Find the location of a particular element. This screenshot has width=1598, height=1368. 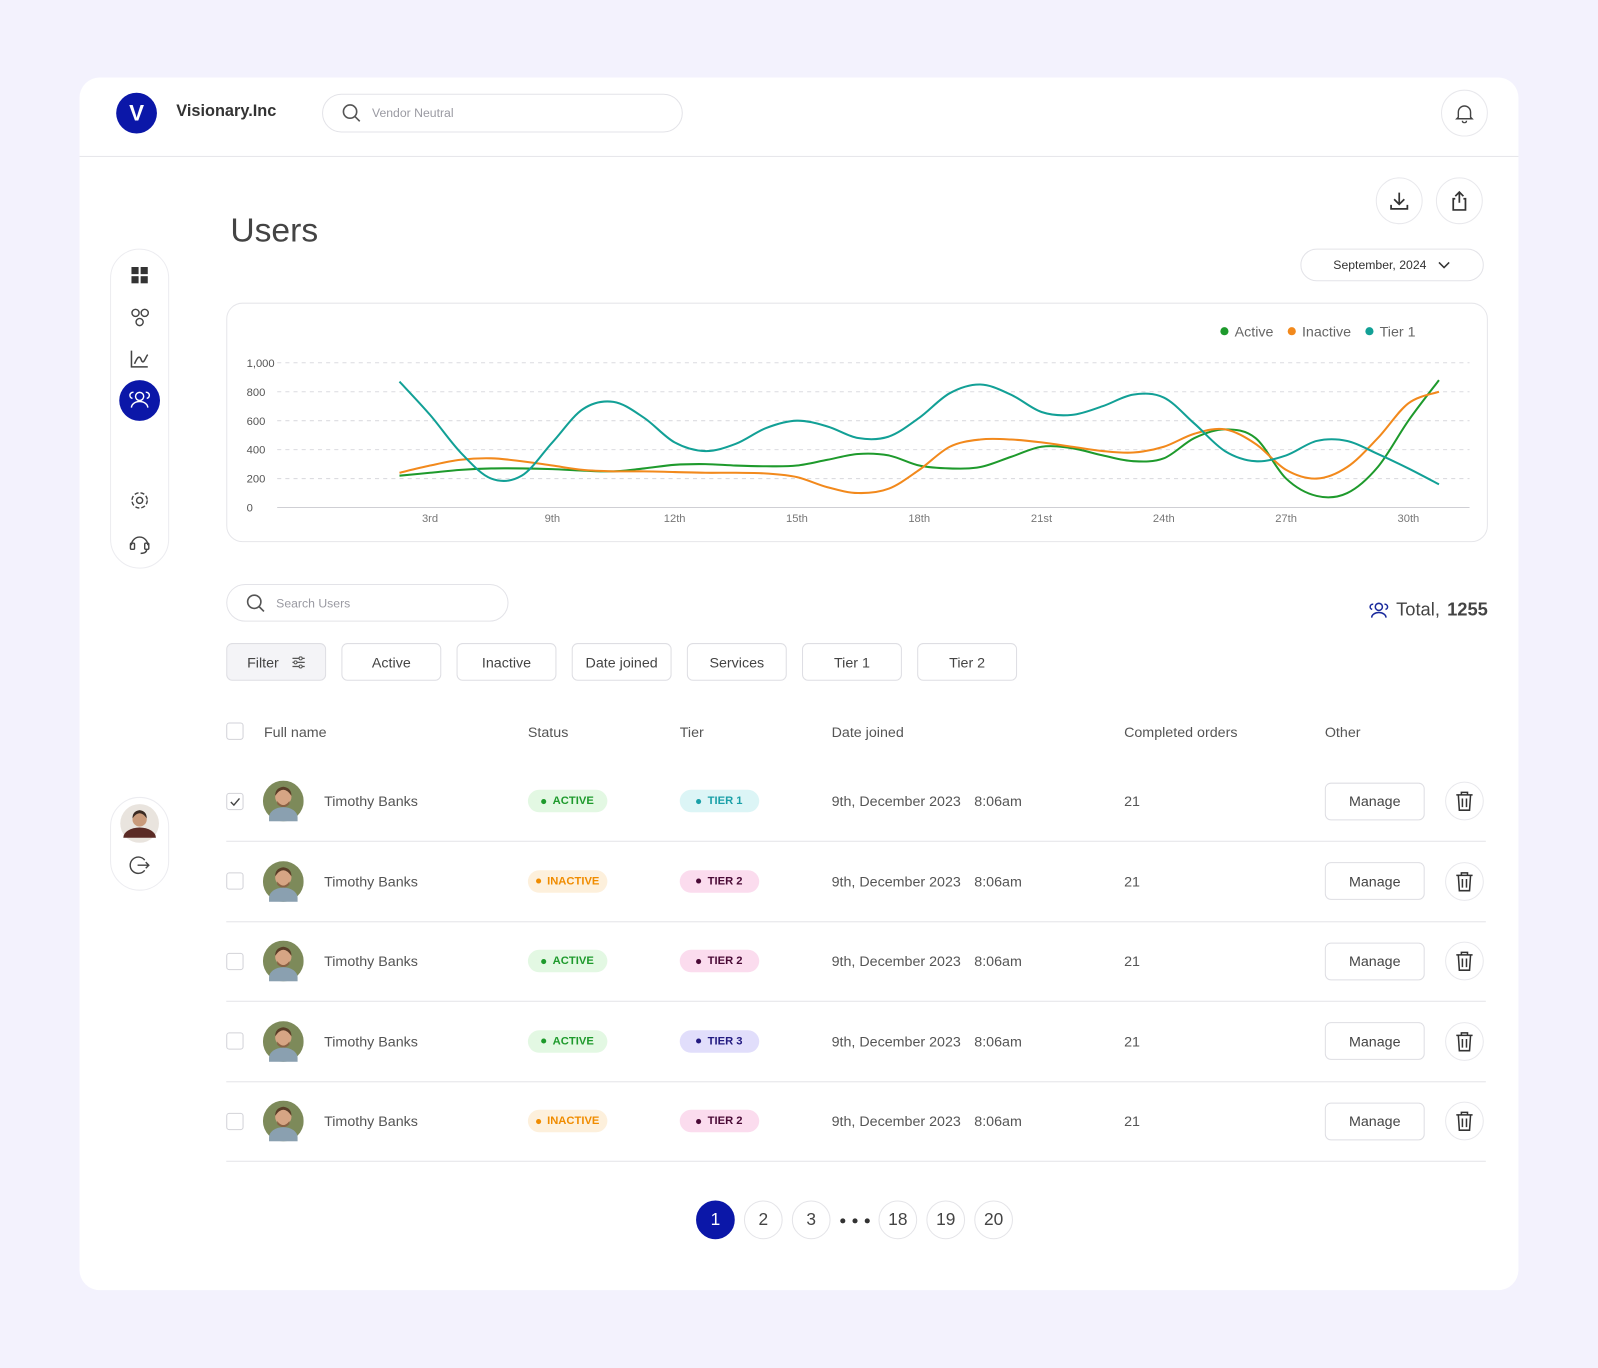

filter-chip: Date joined is located at coordinates (621, 662).